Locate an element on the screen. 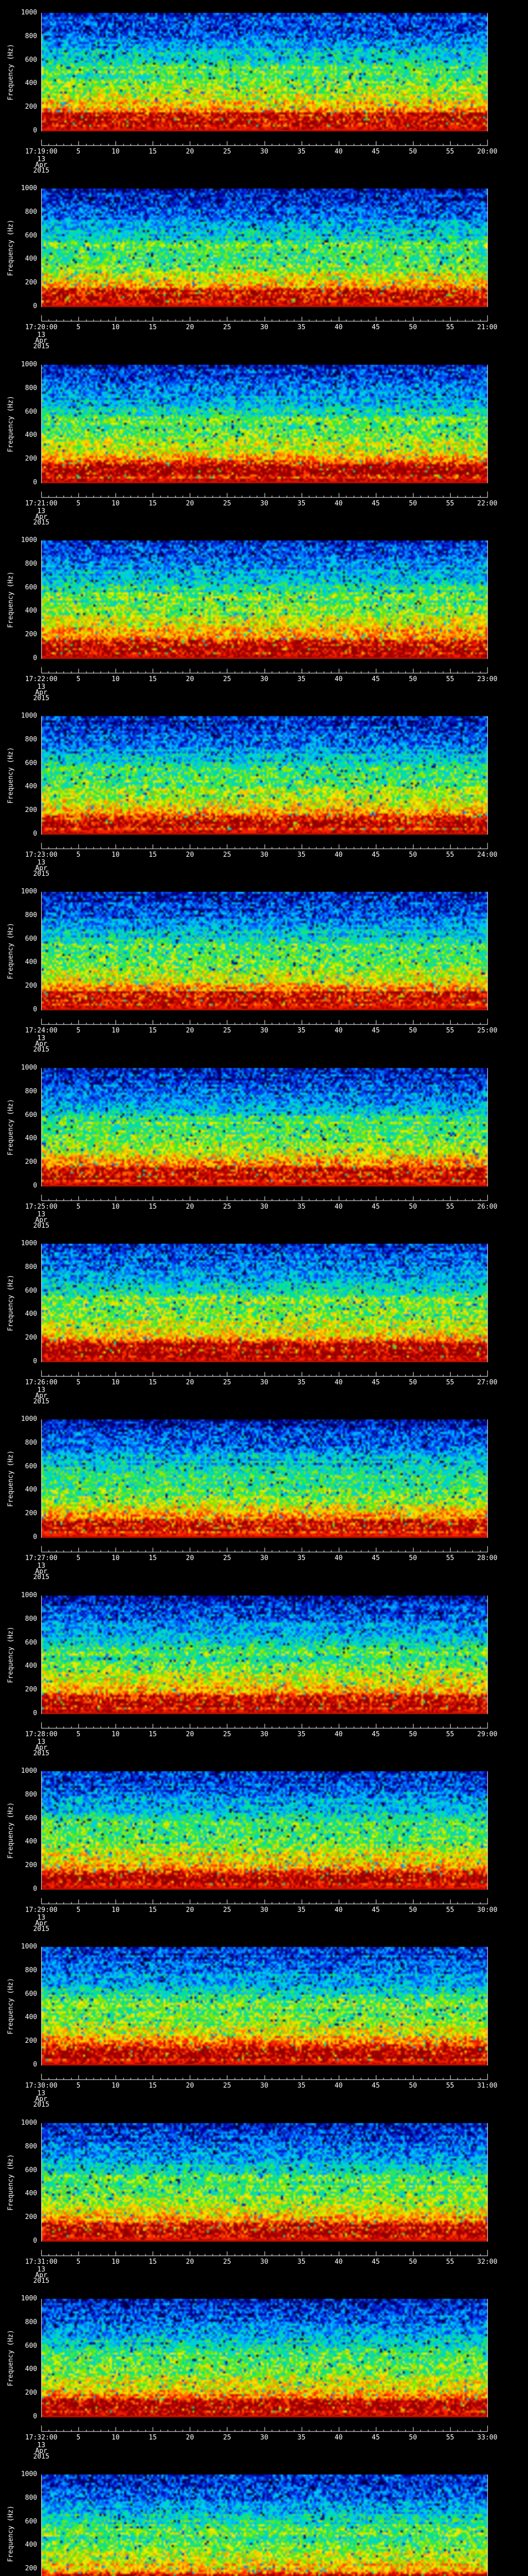  x-tick-label: 35 is located at coordinates (301, 1207).